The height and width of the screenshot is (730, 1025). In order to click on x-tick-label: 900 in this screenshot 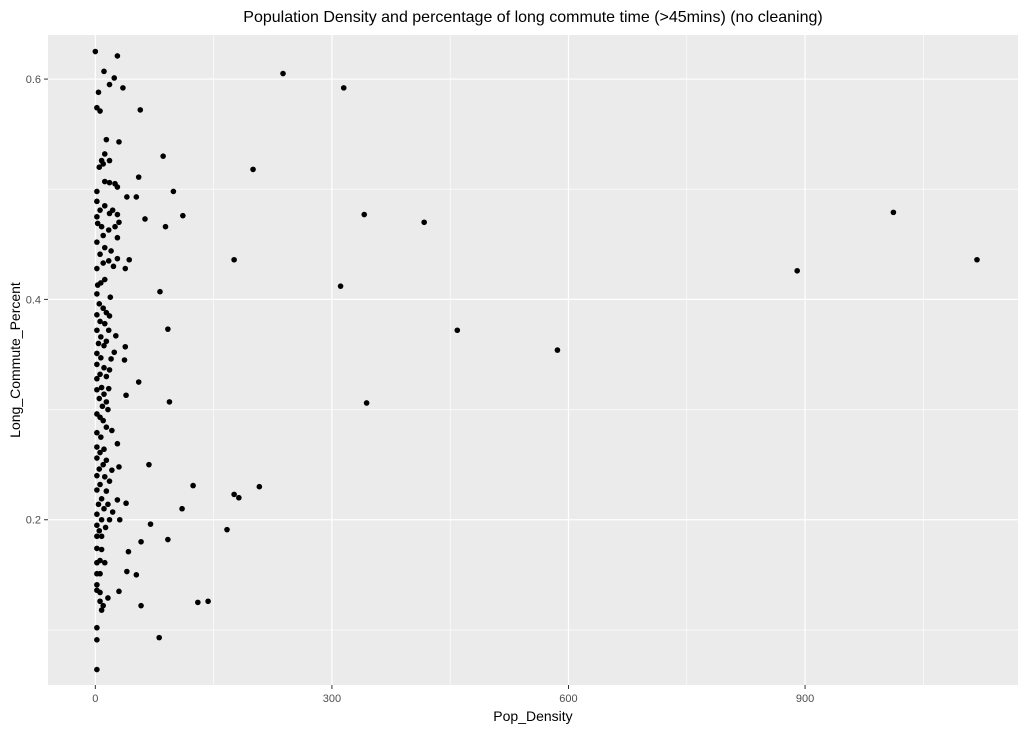, I will do `click(805, 699)`.